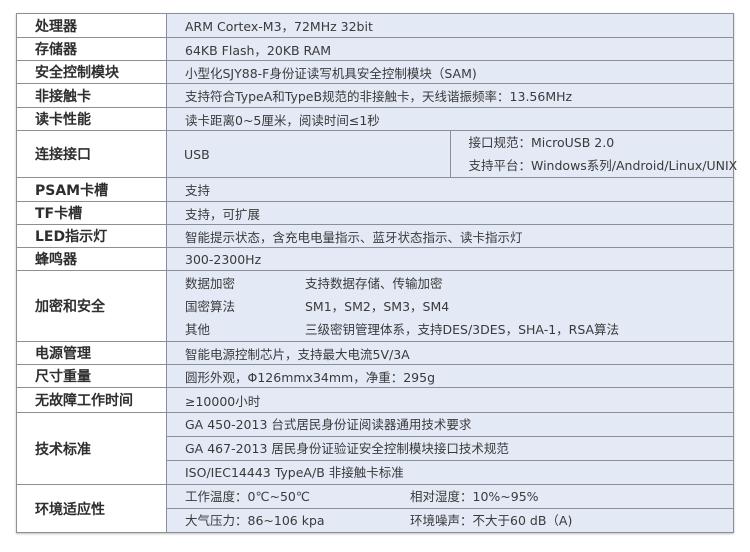 This screenshot has width=750, height=552. Describe the element at coordinates (450, 95) in the screenshot. I see `spec-value: 支持符合TypeA和TypeB规范的非接触卡，天线谐振频率：13.56MHz` at that location.